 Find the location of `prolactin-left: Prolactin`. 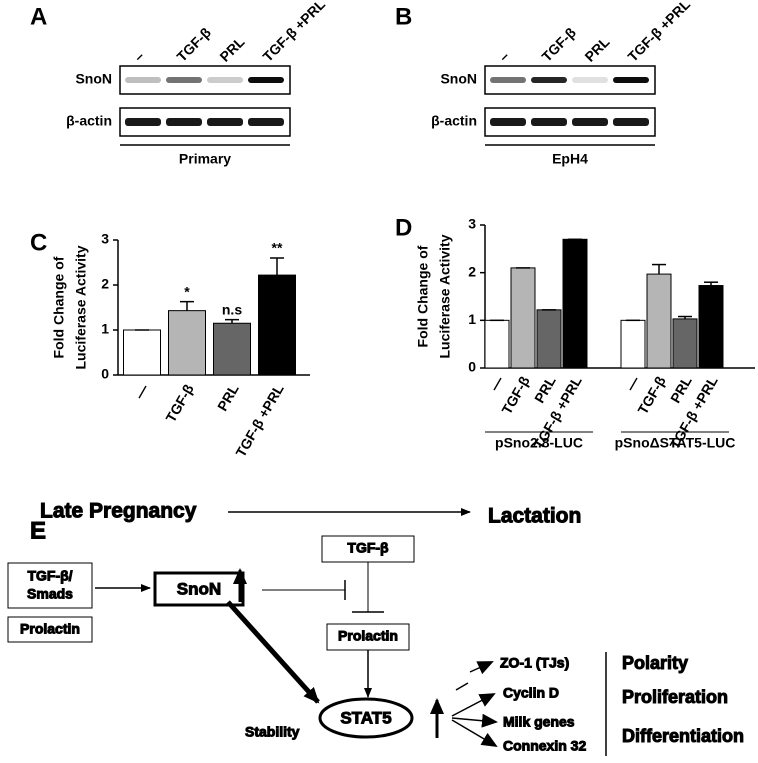

prolactin-left: Prolactin is located at coordinates (50, 629).